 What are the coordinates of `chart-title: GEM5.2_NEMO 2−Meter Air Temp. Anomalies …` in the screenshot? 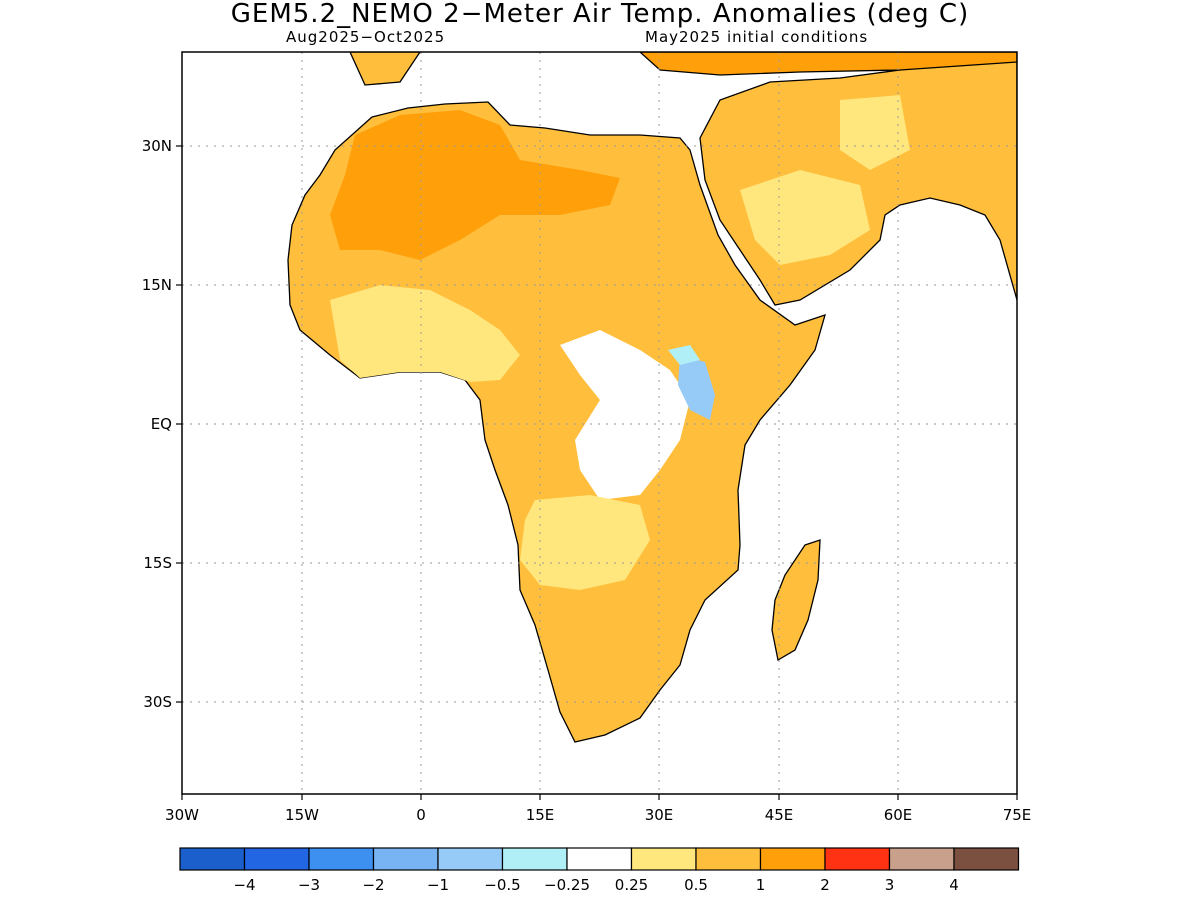 It's located at (600, 14).